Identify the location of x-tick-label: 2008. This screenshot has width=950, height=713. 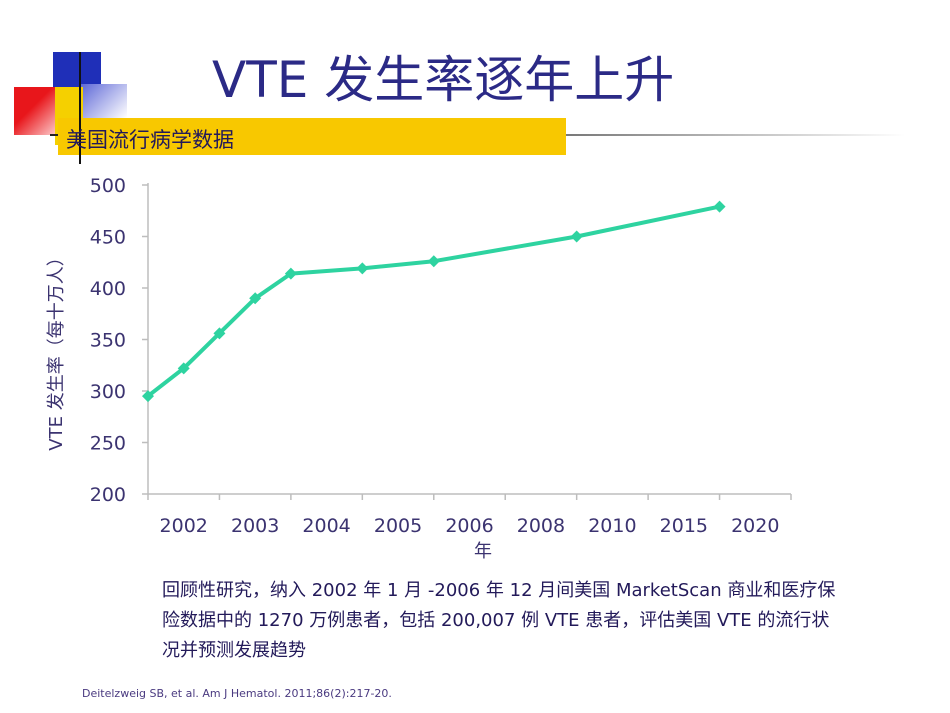
(541, 526).